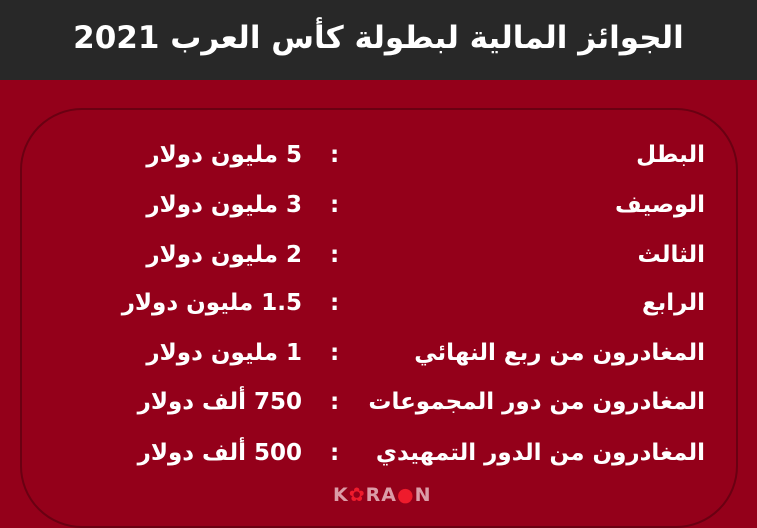 This screenshot has width=757, height=528. What do you see at coordinates (673, 303) in the screenshot?
I see `prize-stage: الرابع` at bounding box center [673, 303].